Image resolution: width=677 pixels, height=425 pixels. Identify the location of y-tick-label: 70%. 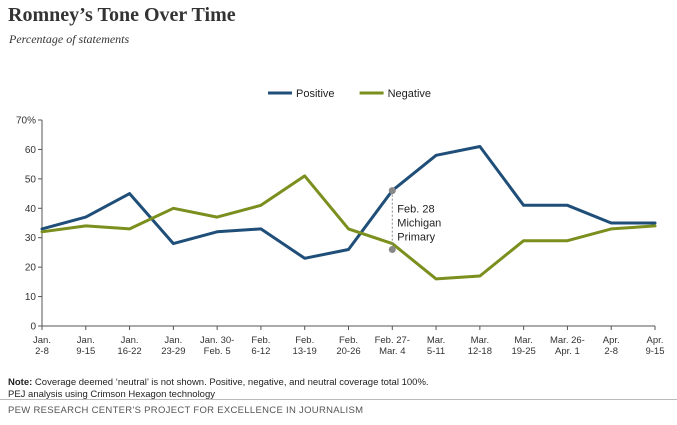
(26, 121).